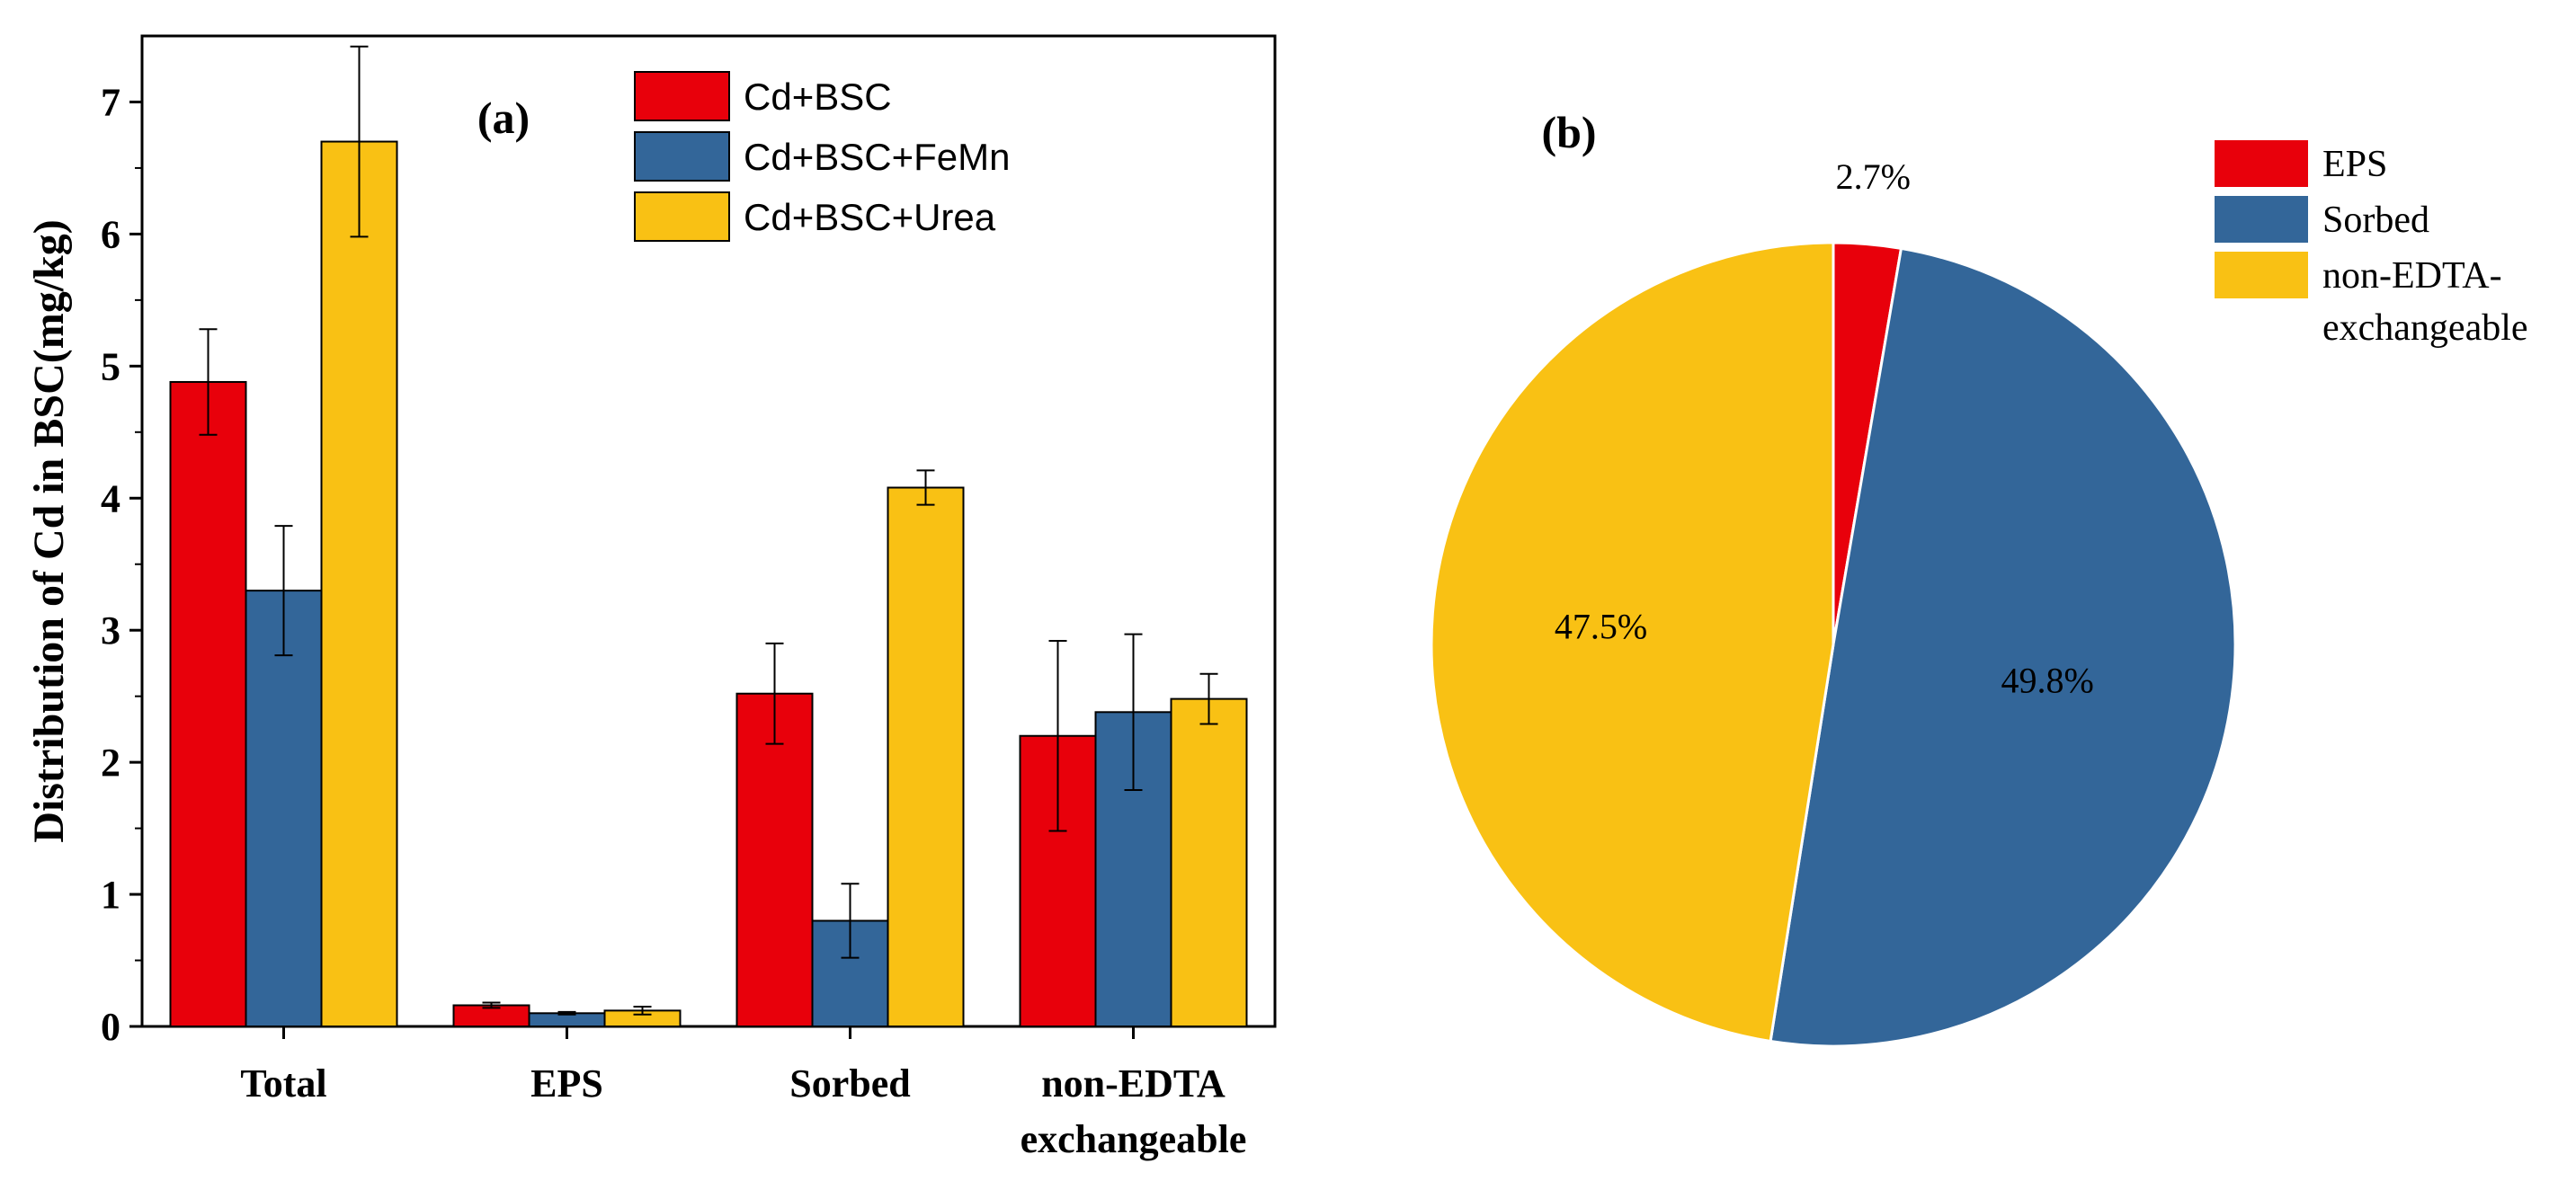  What do you see at coordinates (283, 1083) in the screenshot?
I see `x-tick-label: Total` at bounding box center [283, 1083].